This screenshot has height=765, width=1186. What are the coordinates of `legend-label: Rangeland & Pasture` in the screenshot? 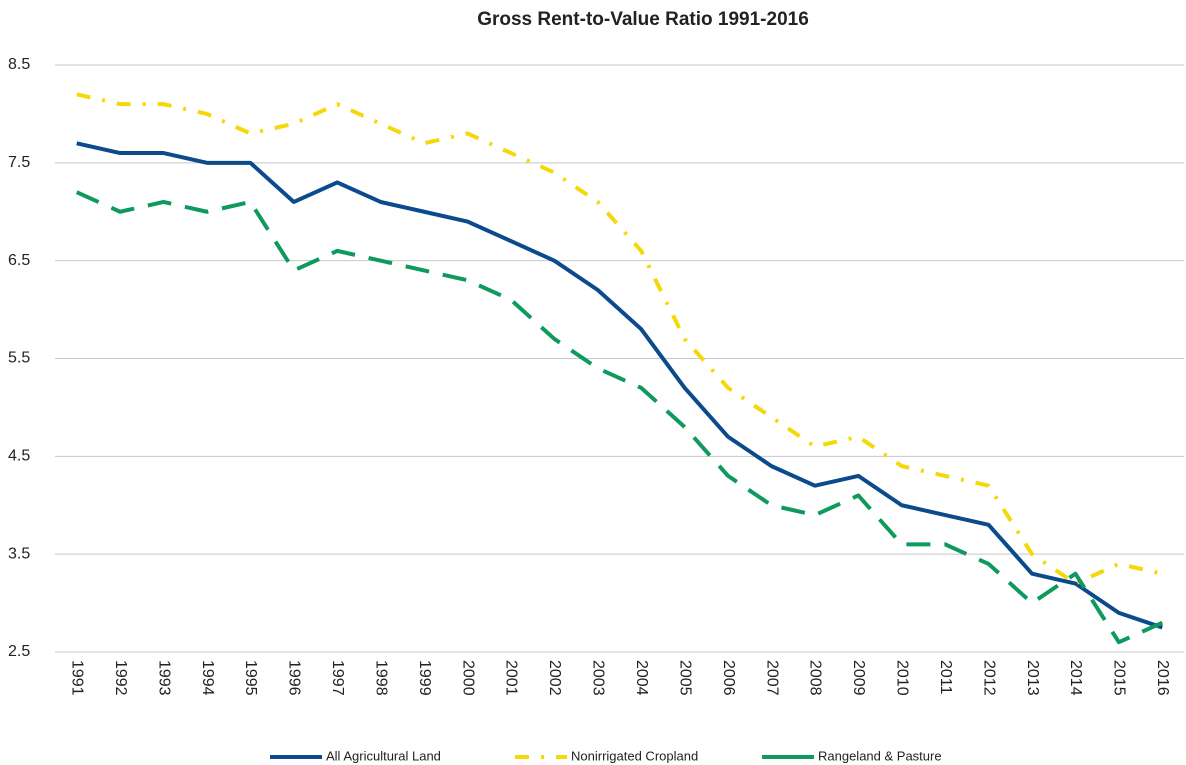 It's located at (880, 755).